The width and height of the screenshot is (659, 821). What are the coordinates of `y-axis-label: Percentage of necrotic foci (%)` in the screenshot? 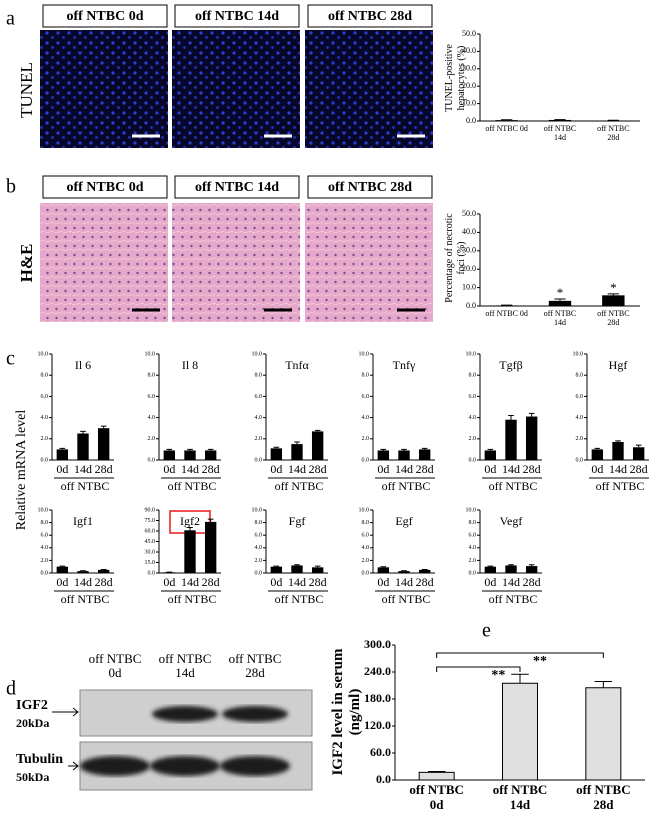 It's located at (455, 258).